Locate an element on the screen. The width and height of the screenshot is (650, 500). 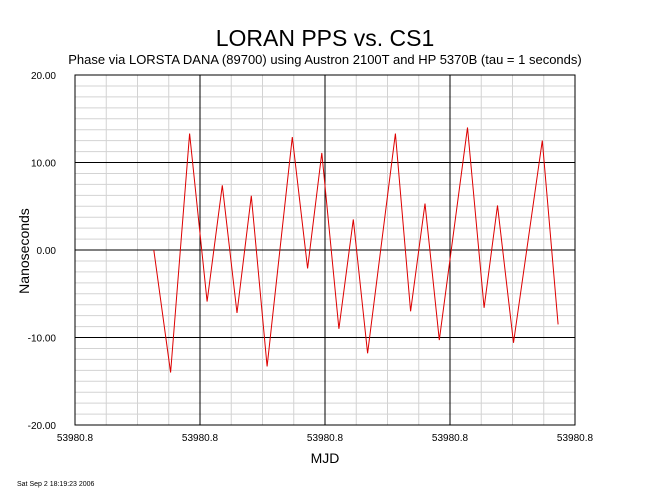
y-tick-labels: 20.00 10.00 0.00 -10.00 -20.00 is located at coordinates (42, 251).